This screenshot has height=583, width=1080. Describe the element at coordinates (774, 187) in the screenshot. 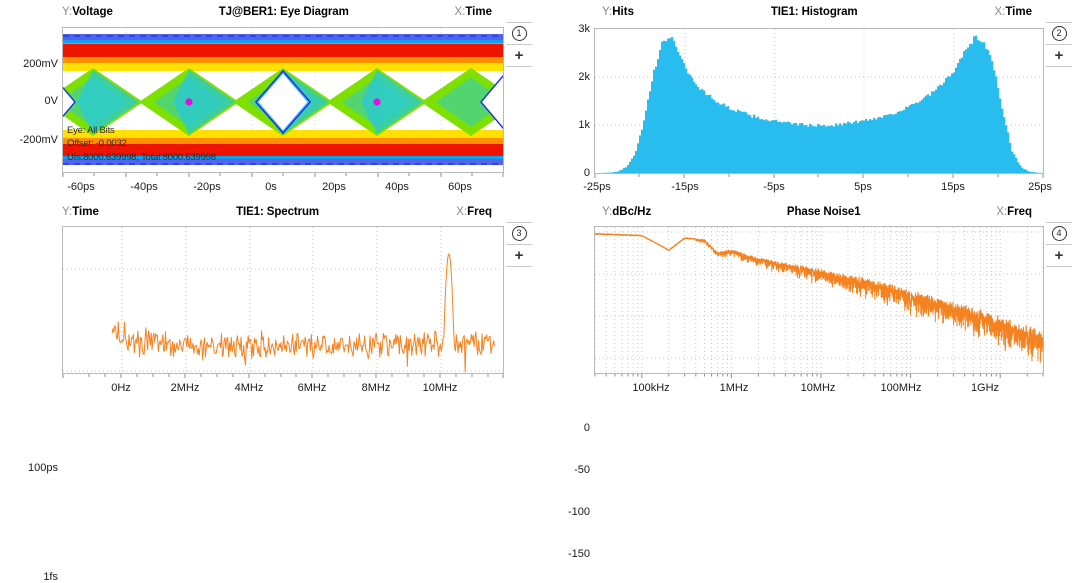

I see `x-tick: -5ps` at that location.